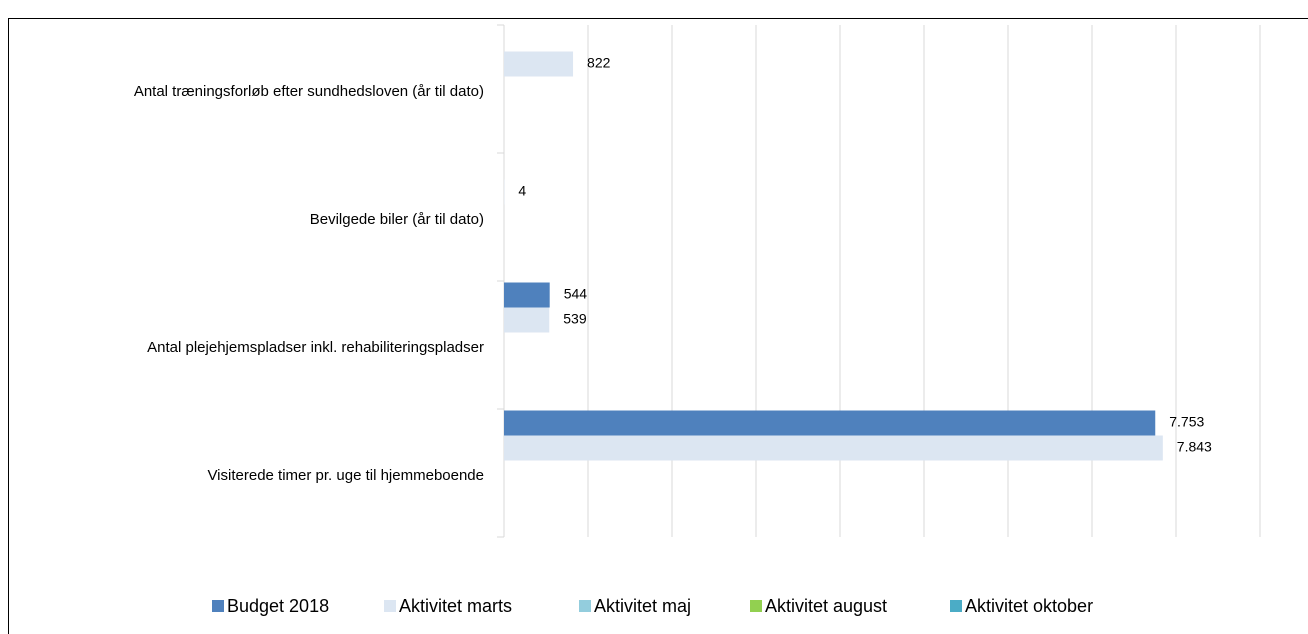 This screenshot has height=634, width=1308. What do you see at coordinates (1194, 447) in the screenshot?
I see `data-label: 7.843` at bounding box center [1194, 447].